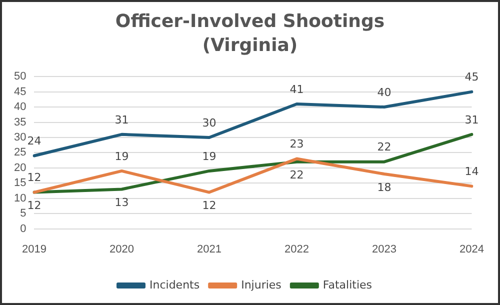  What do you see at coordinates (296, 249) in the screenshot?
I see `x-tick-label: 2022` at bounding box center [296, 249].